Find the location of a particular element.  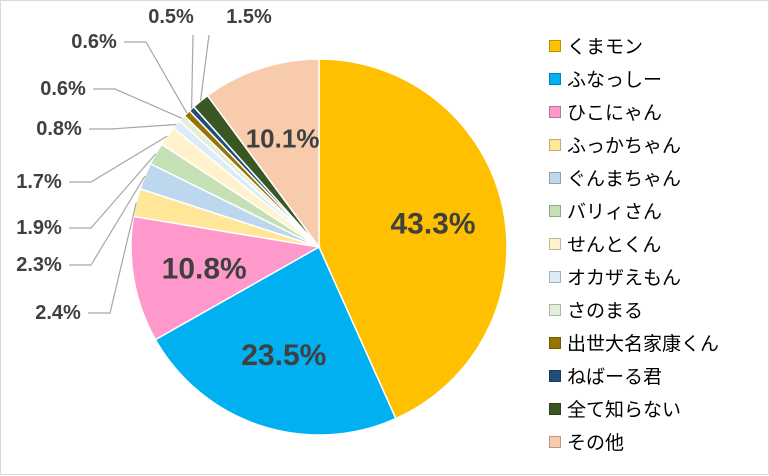

data-label: 2.3% is located at coordinates (39, 265).